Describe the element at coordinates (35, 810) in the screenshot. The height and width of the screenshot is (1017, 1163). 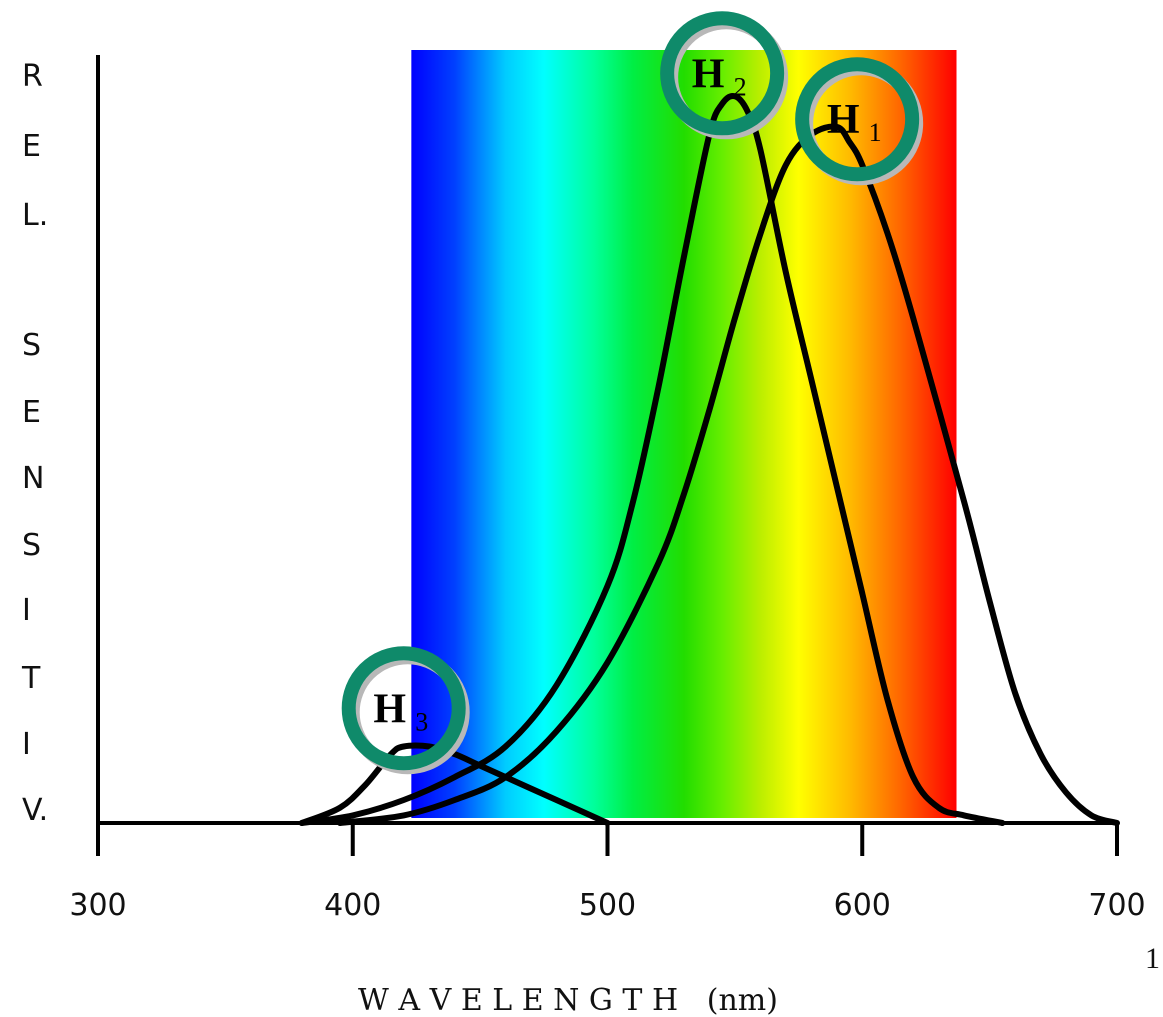
I see `y-axis-label-letter: V.` at that location.